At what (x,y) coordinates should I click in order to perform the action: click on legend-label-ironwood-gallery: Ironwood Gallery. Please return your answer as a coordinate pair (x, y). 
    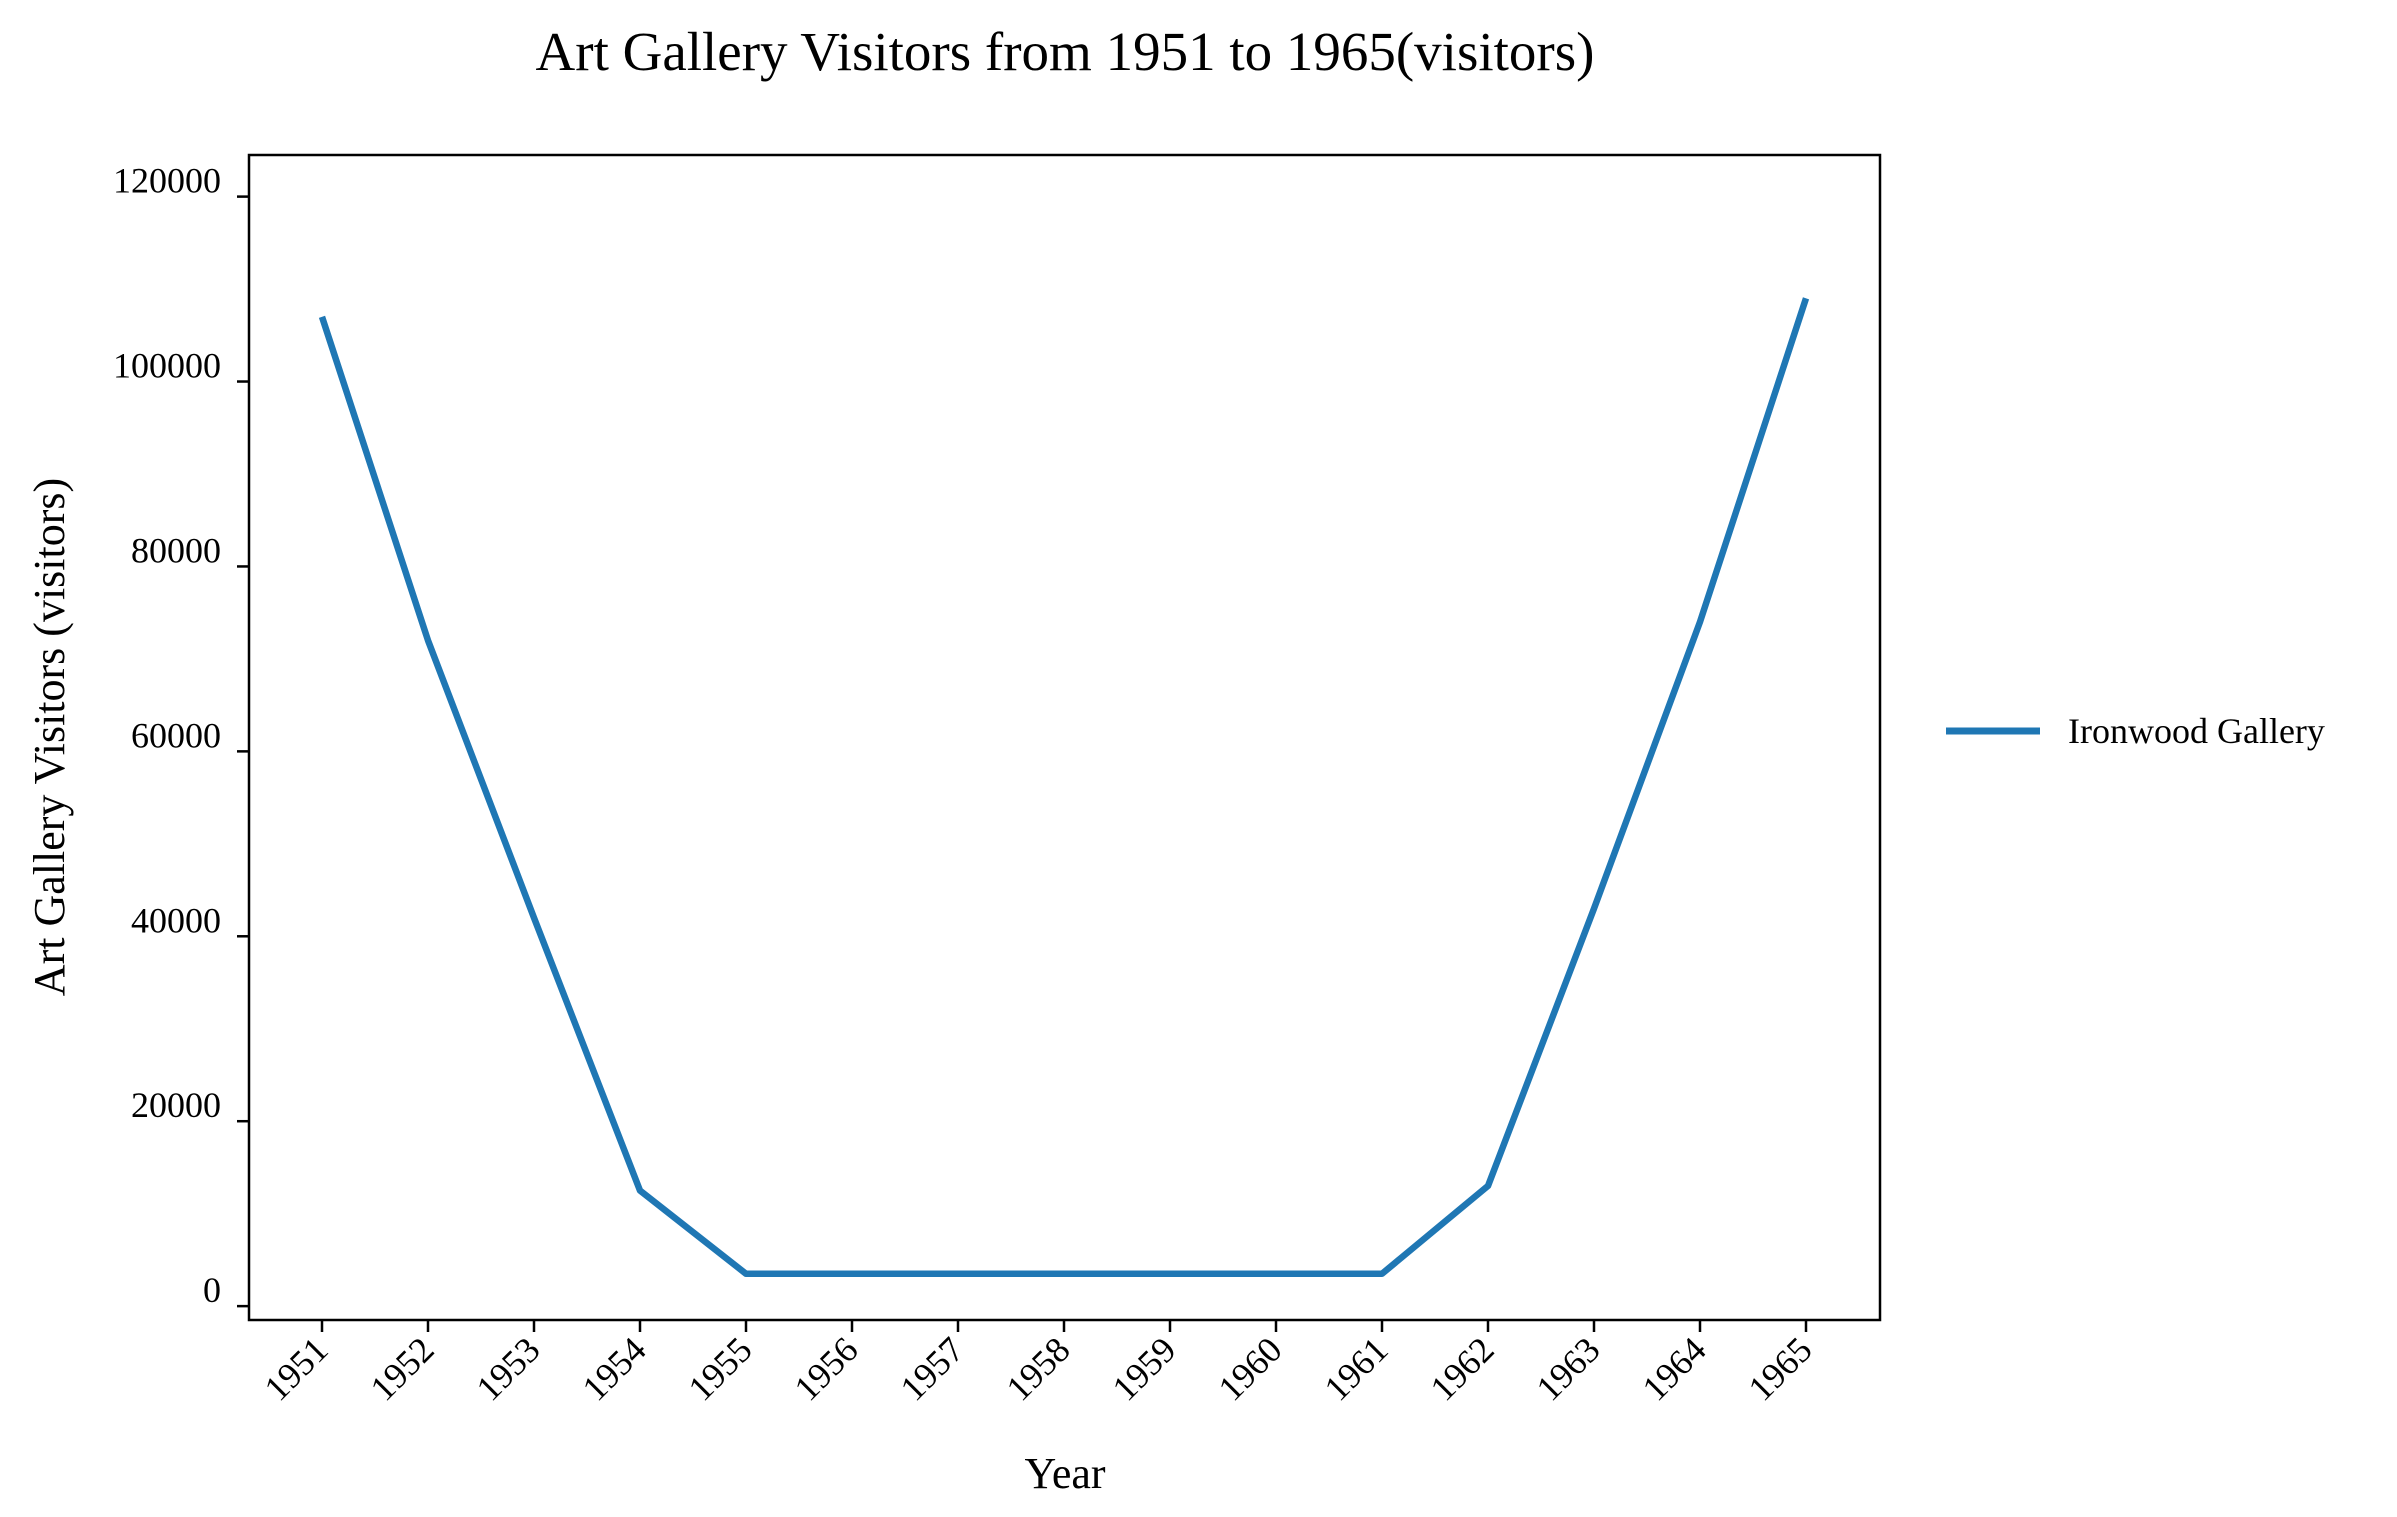
    Looking at the image, I should click on (2196, 731).